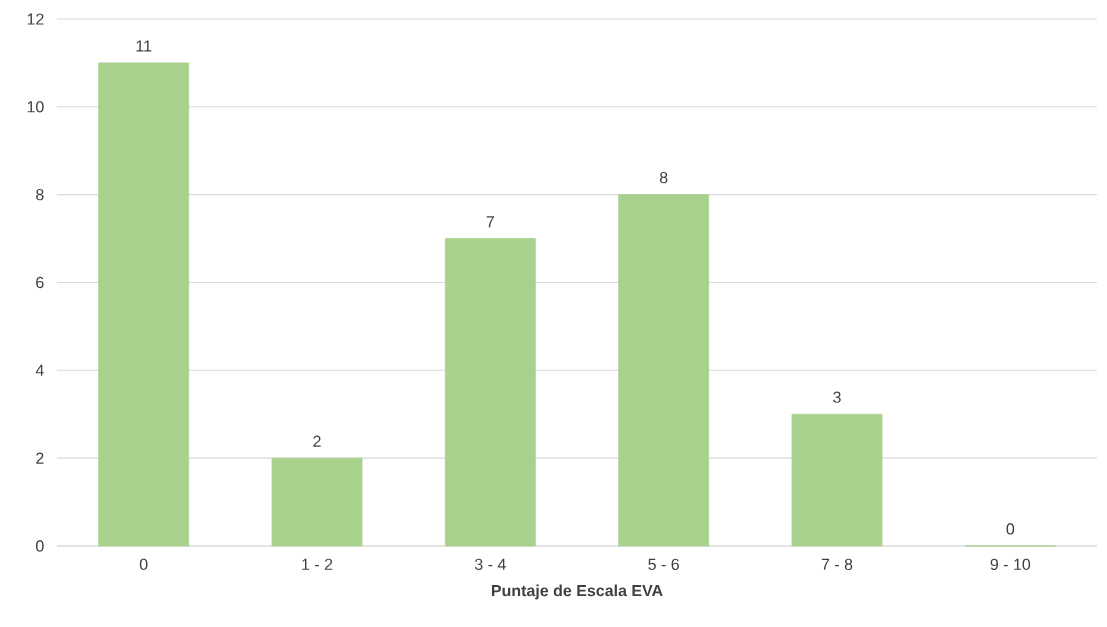  What do you see at coordinates (490, 222) in the screenshot?
I see `data-label: 7` at bounding box center [490, 222].